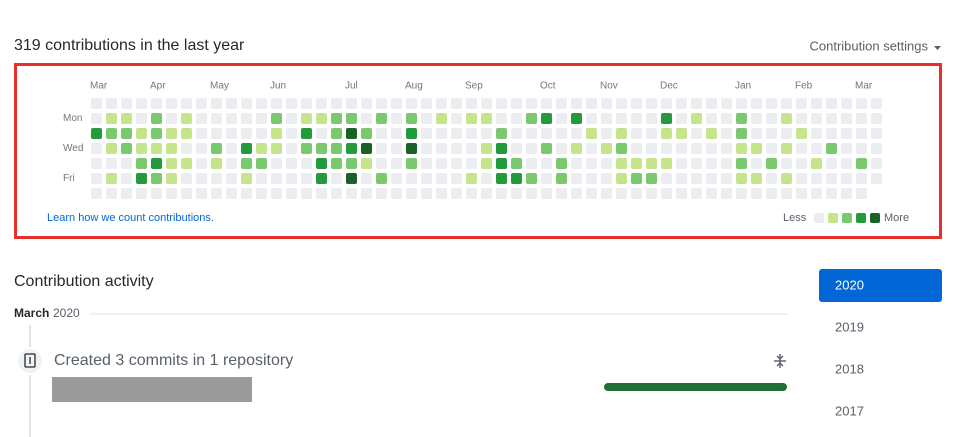 The image size is (957, 437). What do you see at coordinates (31, 313) in the screenshot?
I see `activity-month: March` at bounding box center [31, 313].